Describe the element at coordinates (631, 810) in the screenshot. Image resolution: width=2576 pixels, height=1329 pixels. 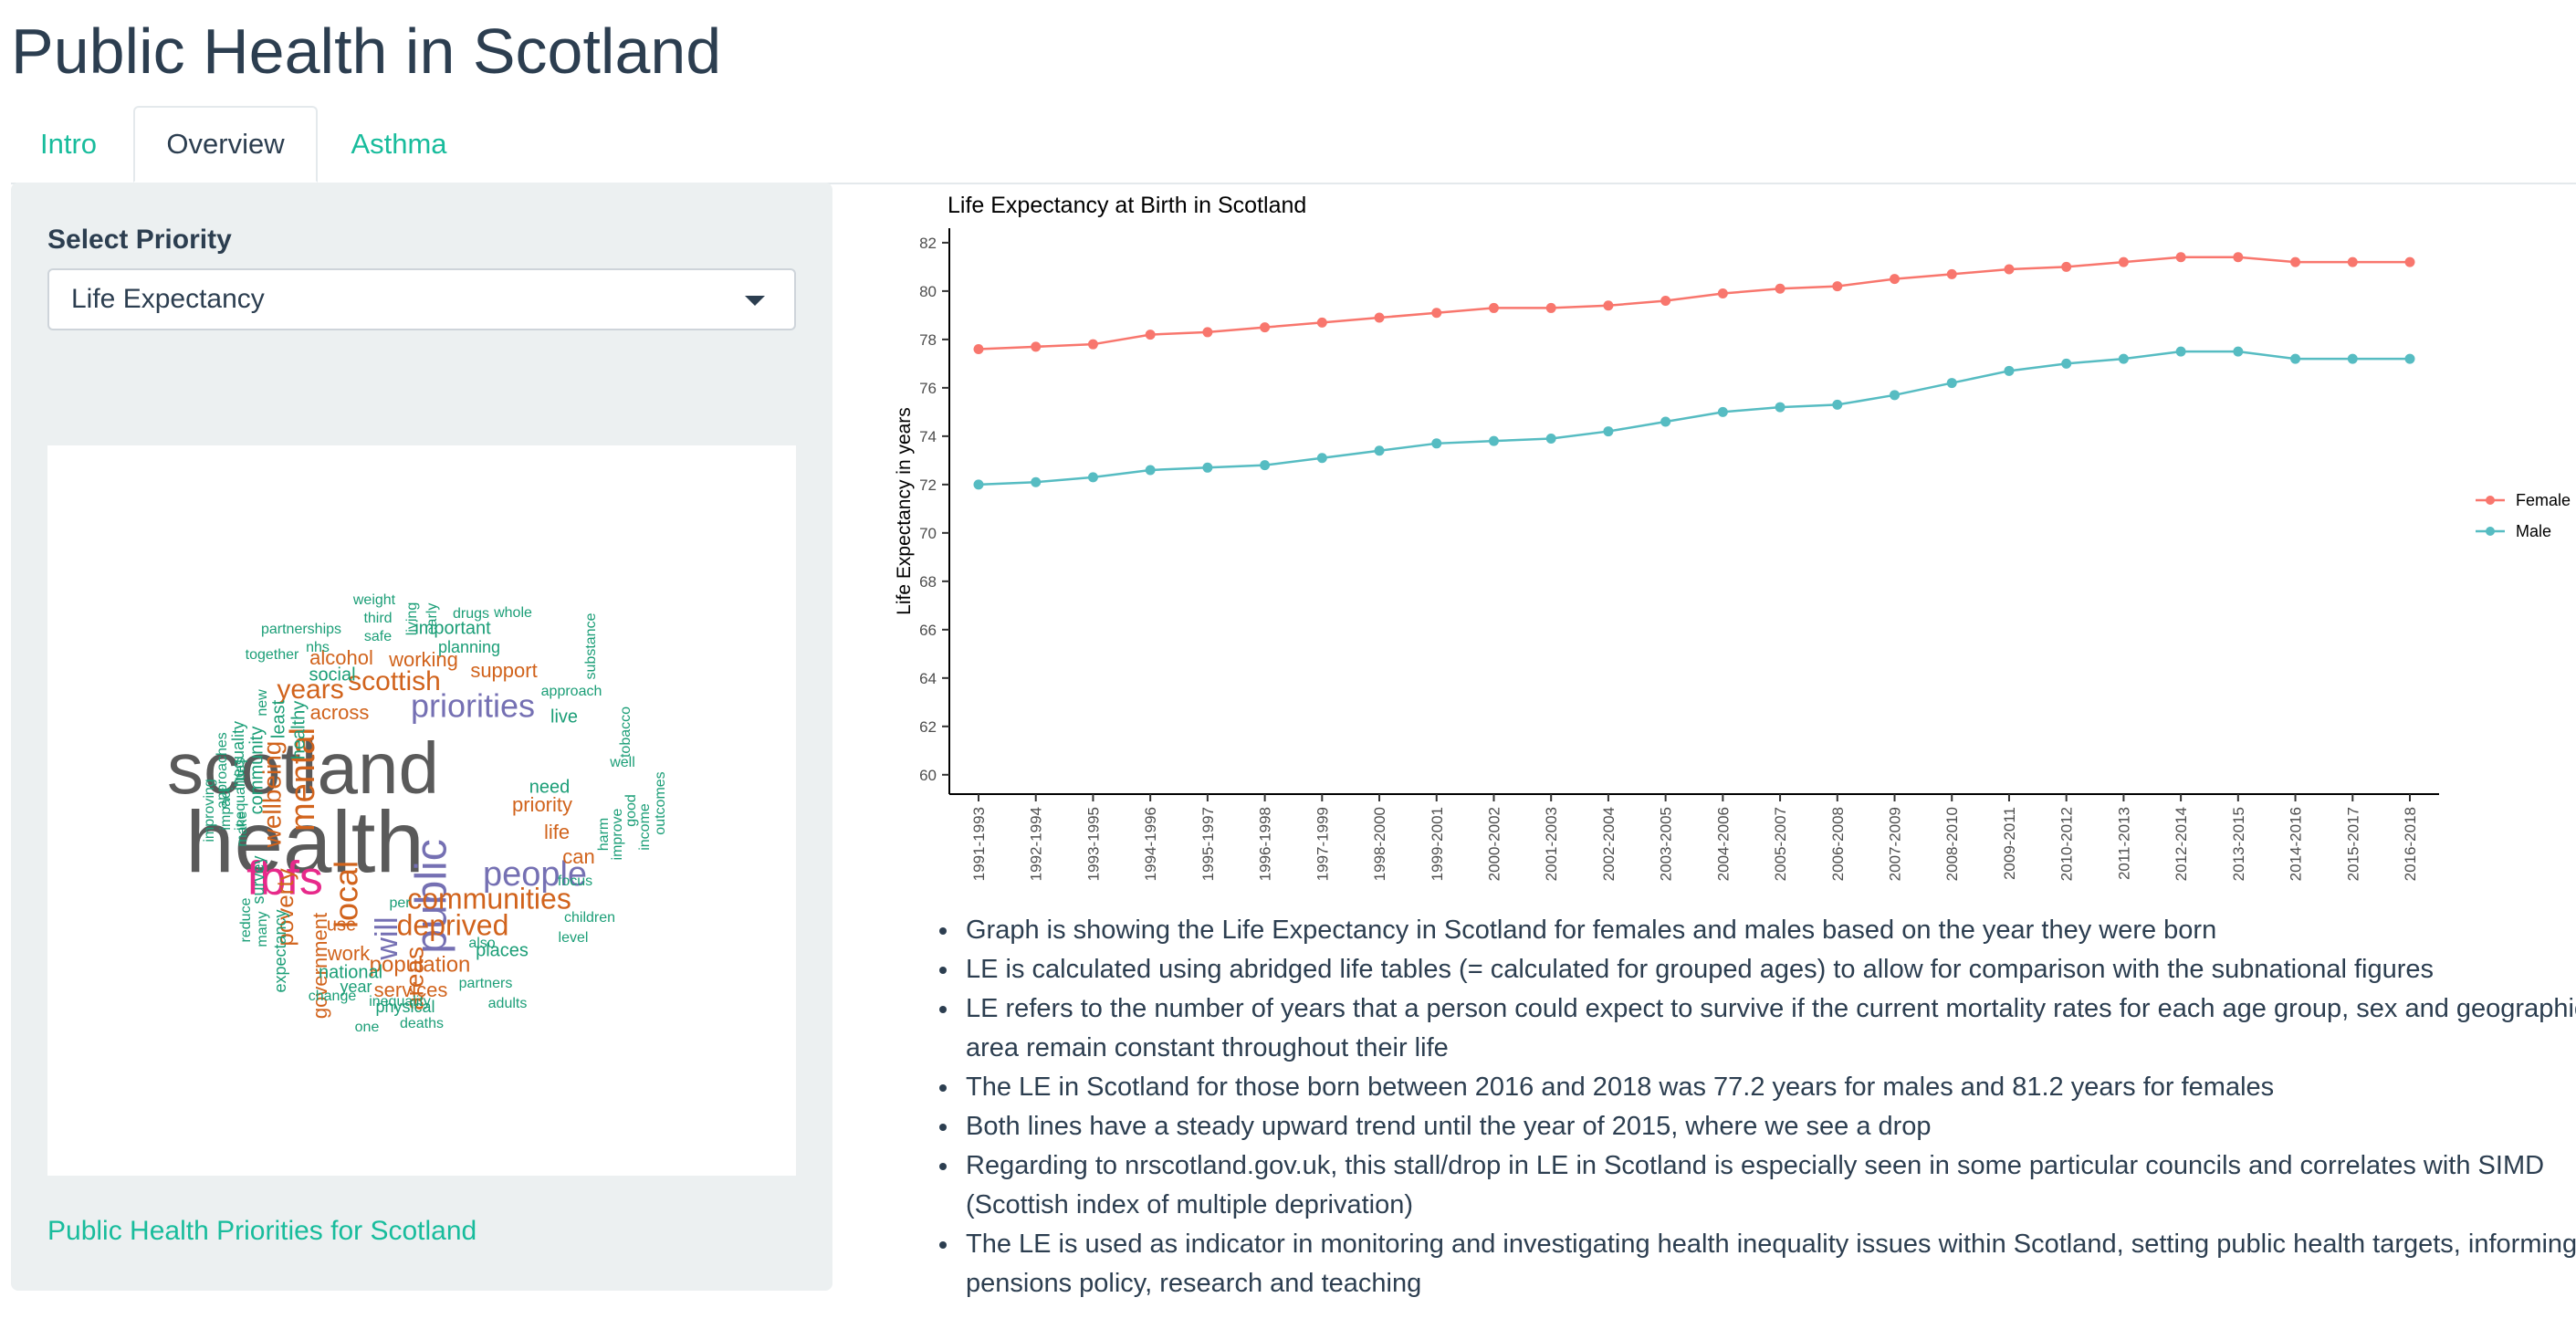
I see `wordcloud-word: good` at that location.